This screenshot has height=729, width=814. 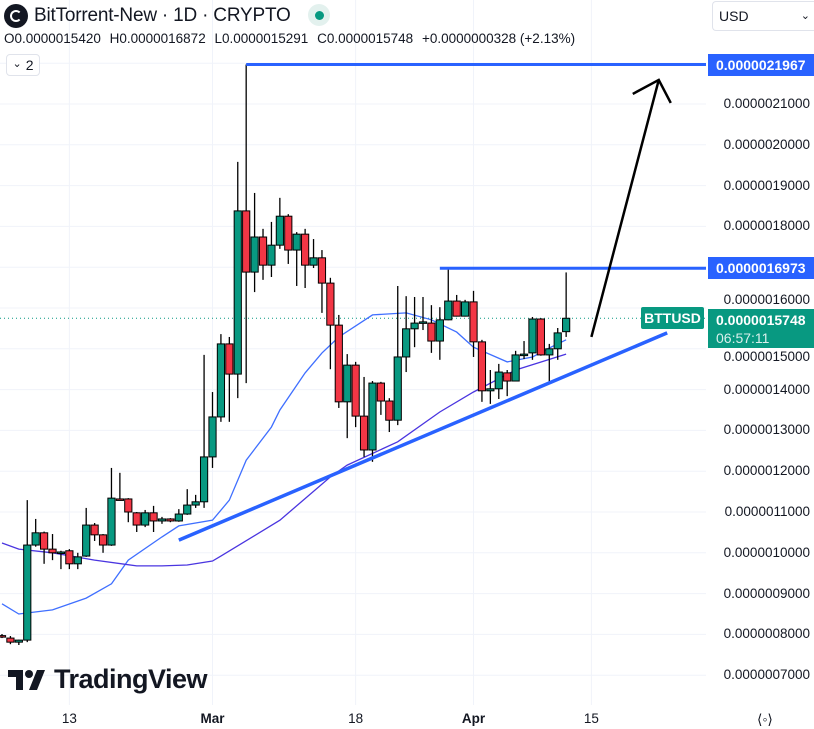 I want to click on currency-value: USD, so click(x=734, y=16).